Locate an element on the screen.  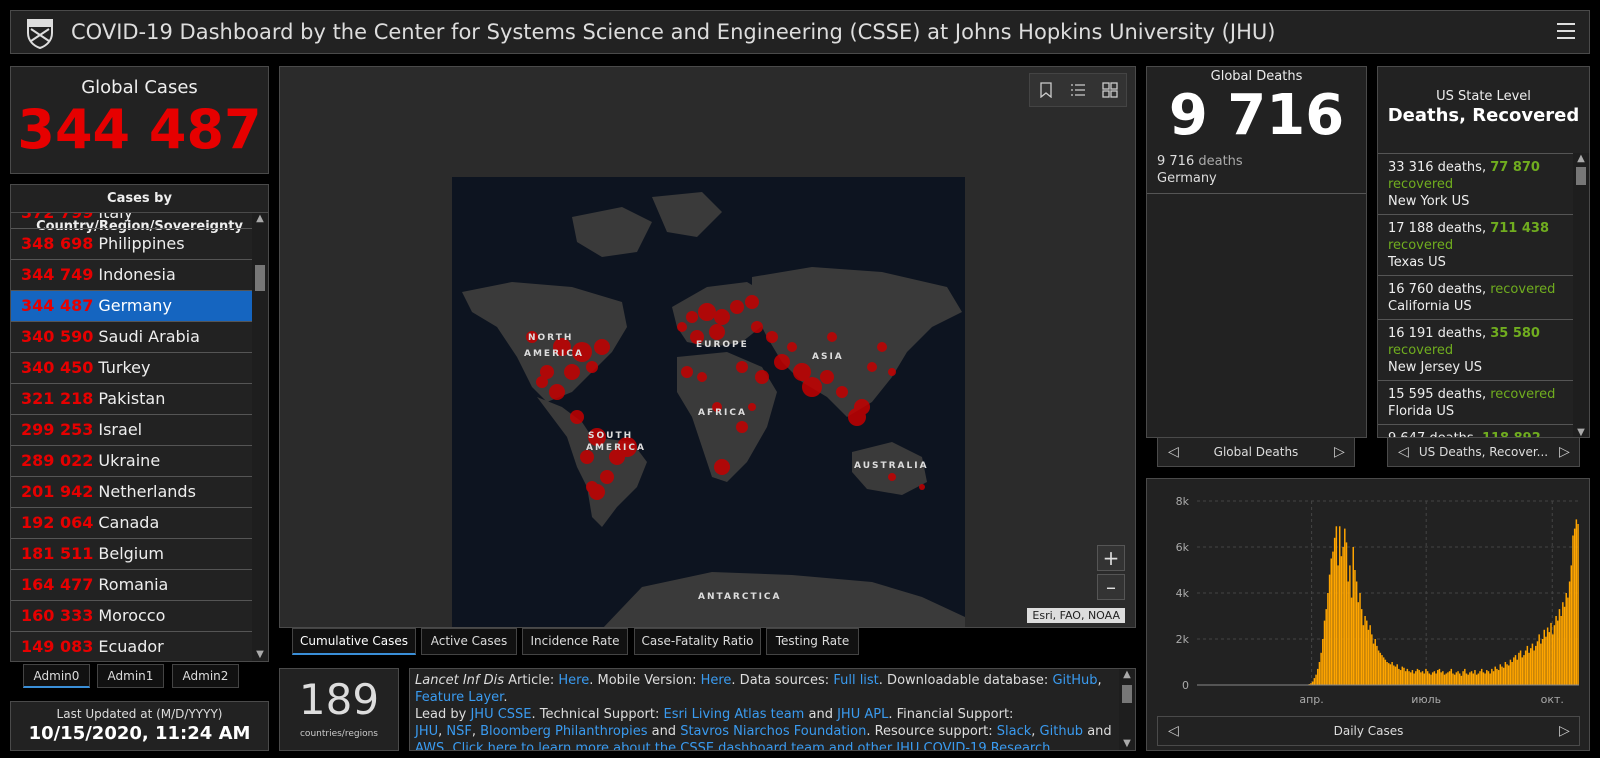
case-count: 348 698 is located at coordinates (57, 243).